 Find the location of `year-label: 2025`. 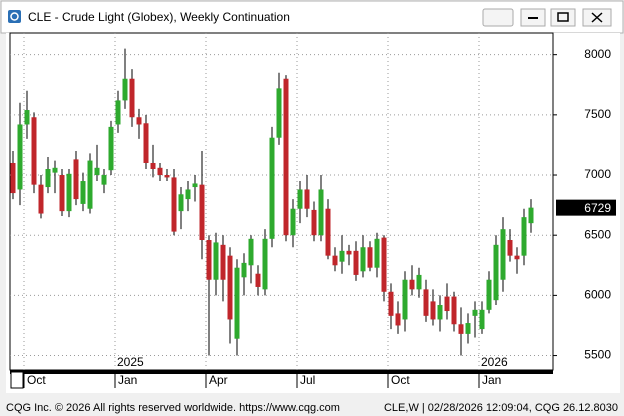

year-label: 2025 is located at coordinates (130, 362).